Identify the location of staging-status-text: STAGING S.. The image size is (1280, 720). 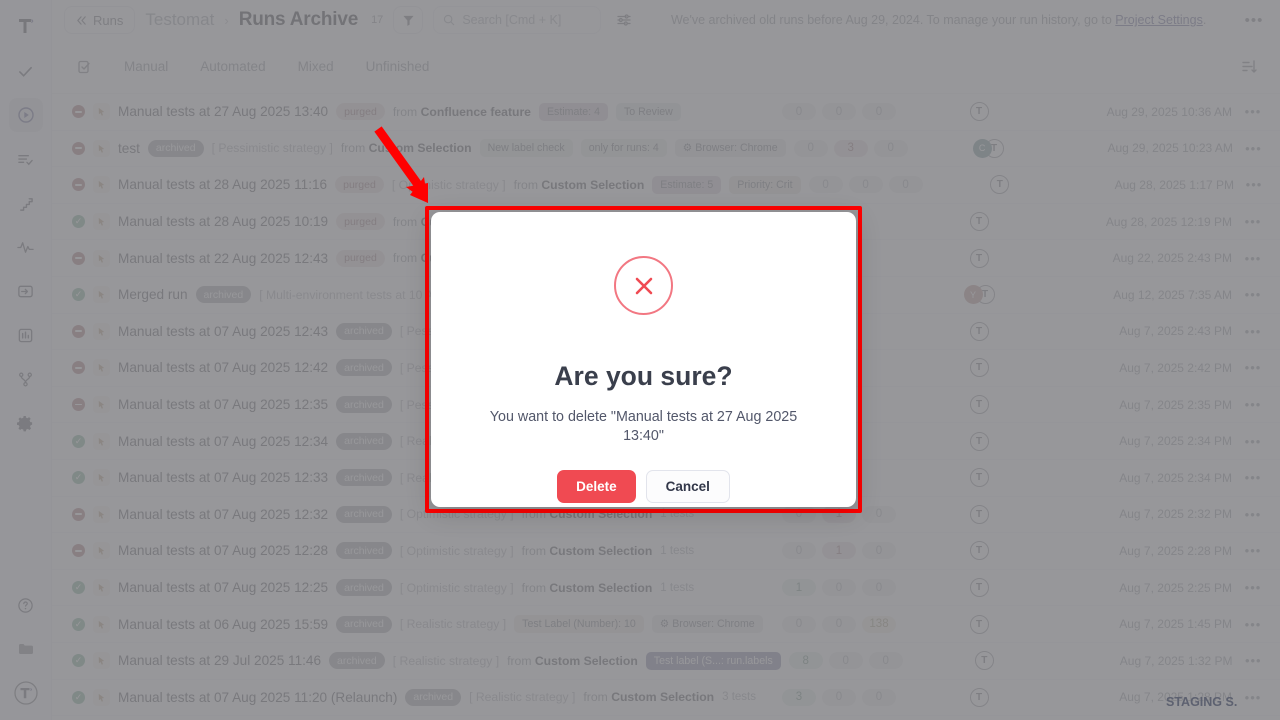
(1202, 702).